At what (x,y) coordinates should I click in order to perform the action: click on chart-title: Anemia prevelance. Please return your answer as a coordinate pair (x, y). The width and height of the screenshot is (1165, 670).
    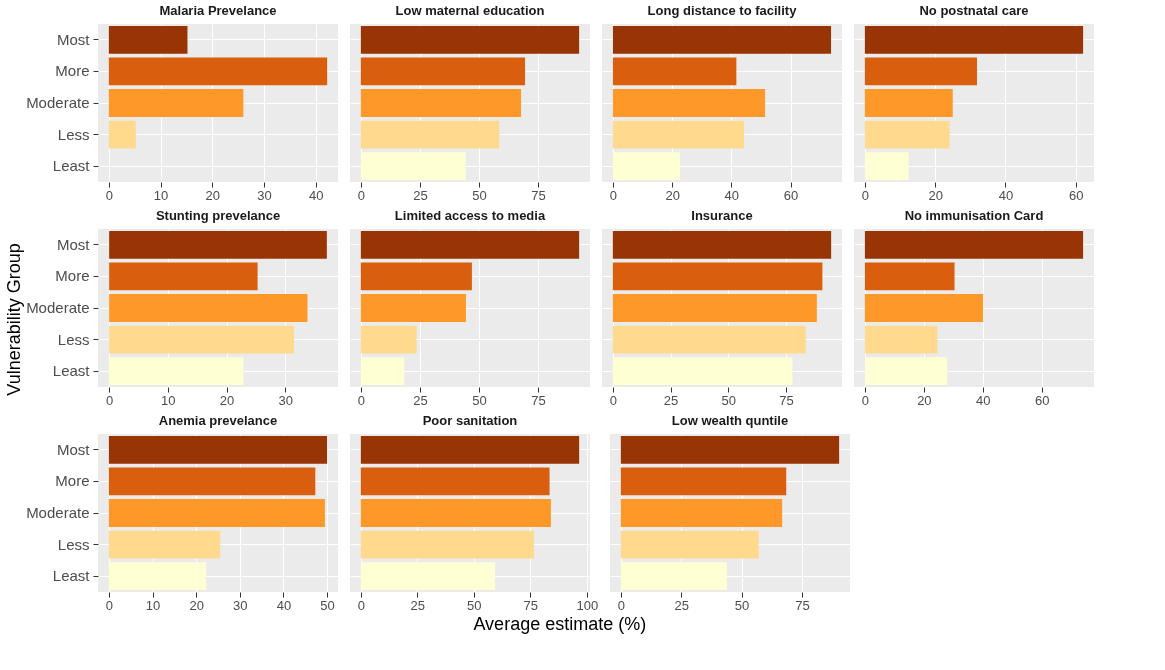
    Looking at the image, I should click on (218, 420).